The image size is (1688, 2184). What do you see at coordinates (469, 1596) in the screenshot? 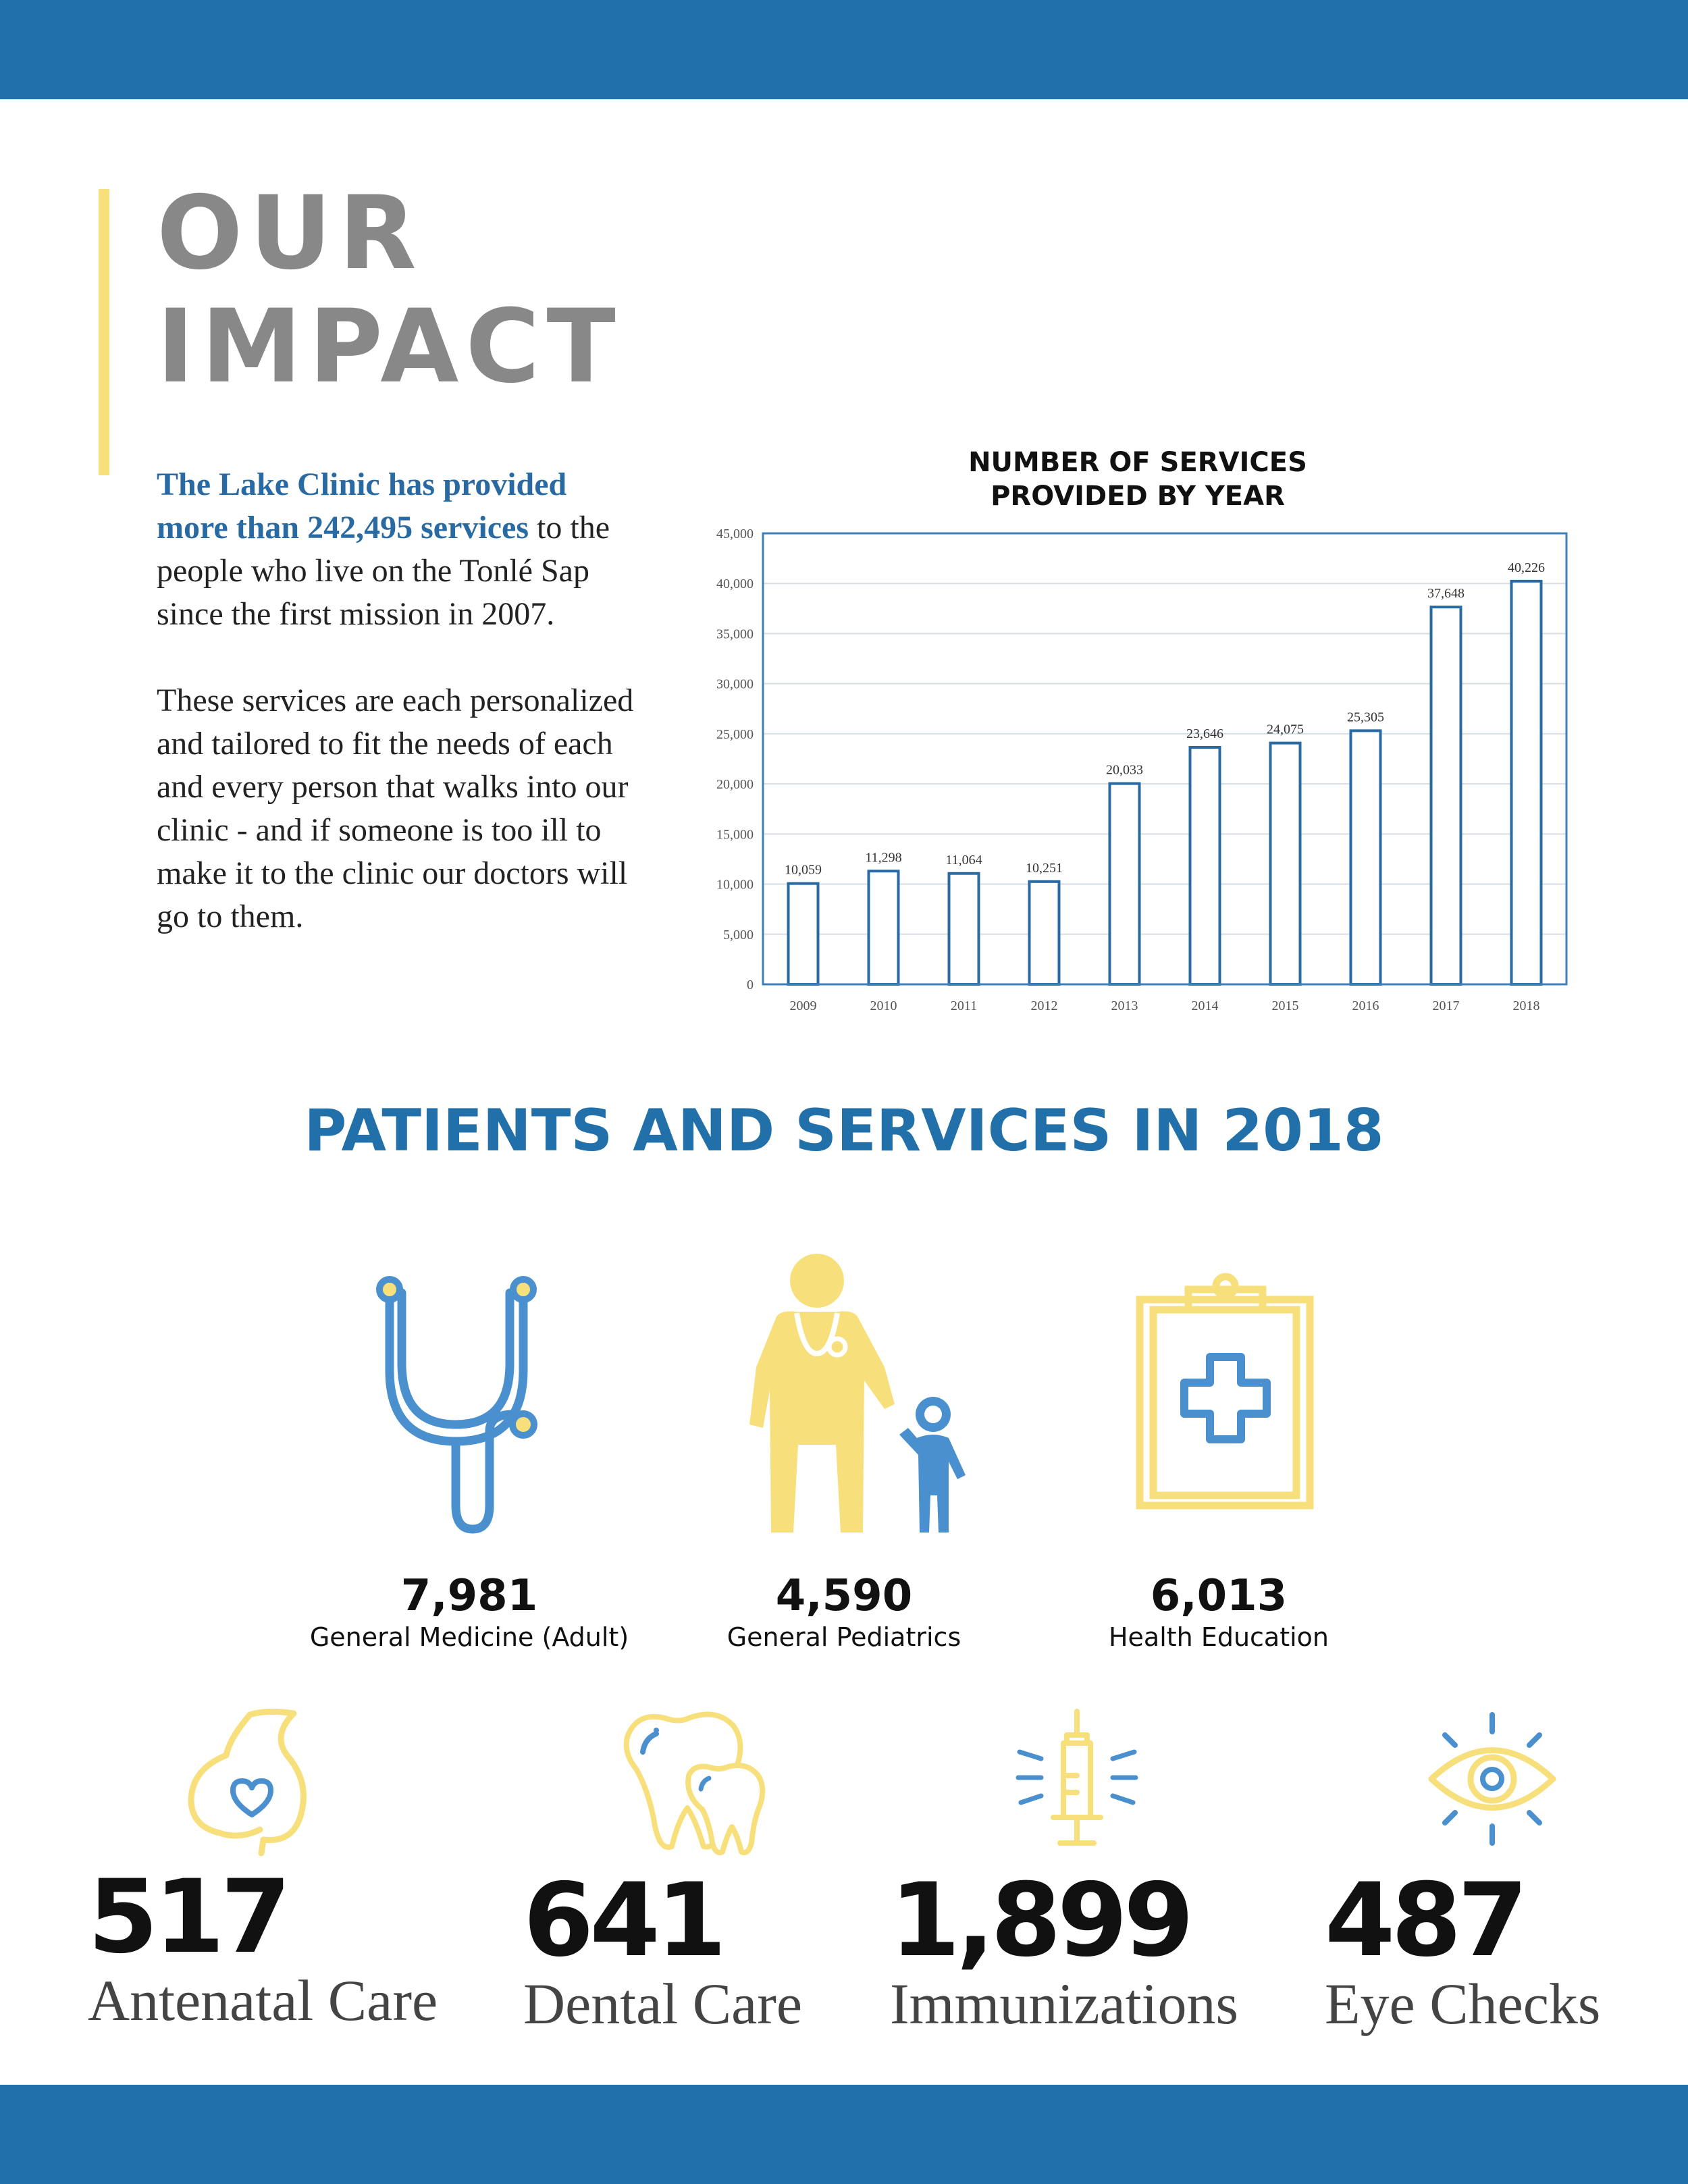
I see `stat-general-medicine-value: 7,981` at bounding box center [469, 1596].